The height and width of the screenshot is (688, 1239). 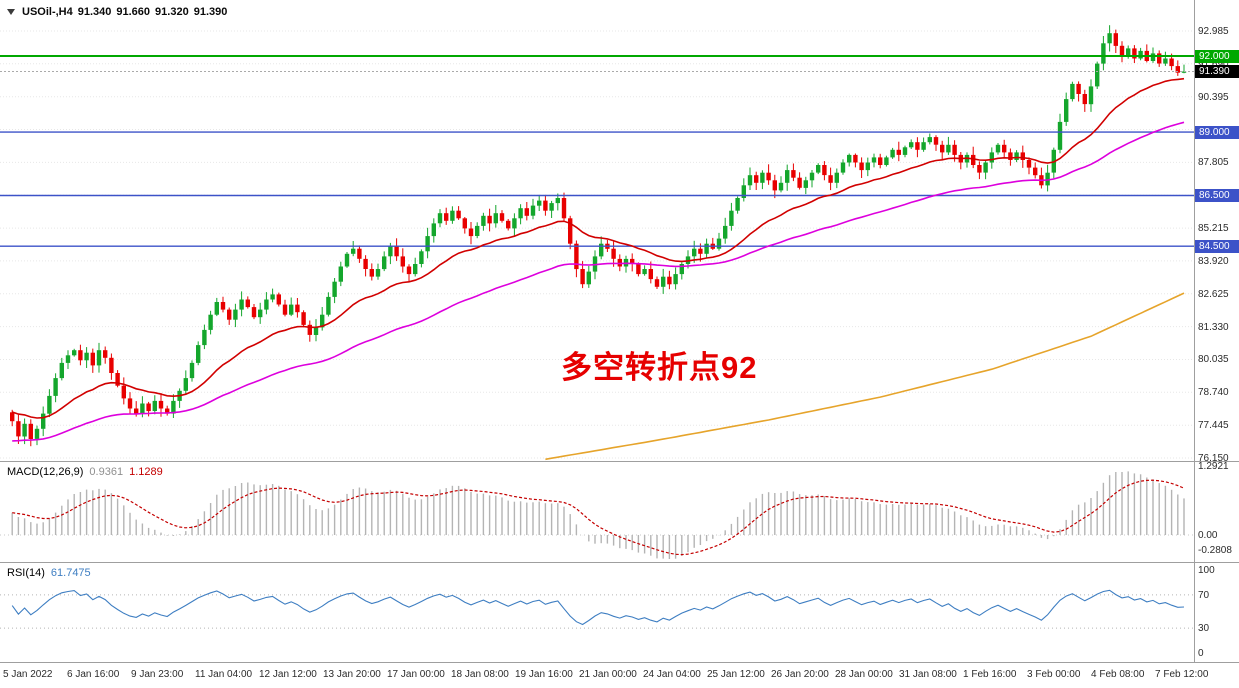 What do you see at coordinates (864, 674) in the screenshot?
I see `time-axis-label: 28 Jan 00:00` at bounding box center [864, 674].